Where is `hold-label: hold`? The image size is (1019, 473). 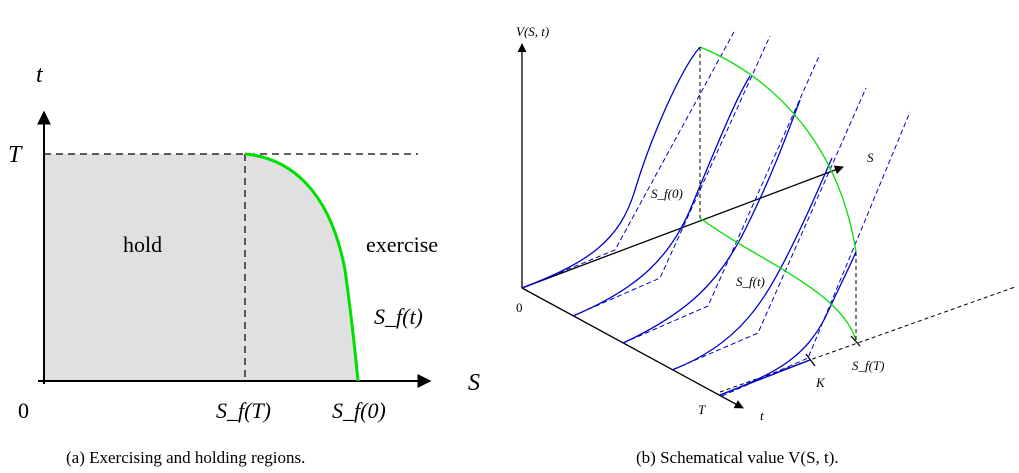
hold-label: hold is located at coordinates (142, 244).